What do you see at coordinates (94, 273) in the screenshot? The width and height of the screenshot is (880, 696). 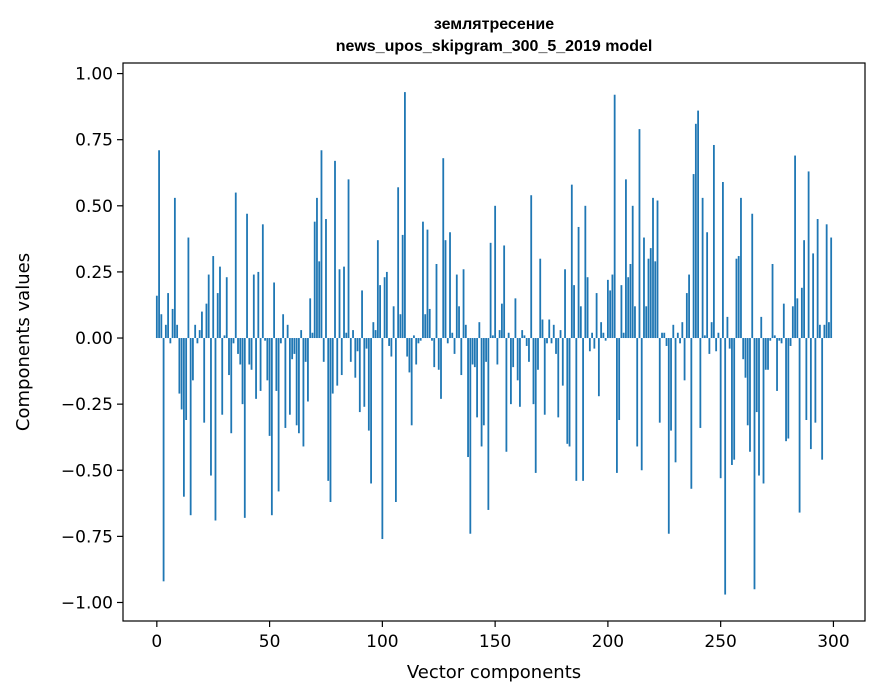 I see `y-tick-label: 0.25` at bounding box center [94, 273].